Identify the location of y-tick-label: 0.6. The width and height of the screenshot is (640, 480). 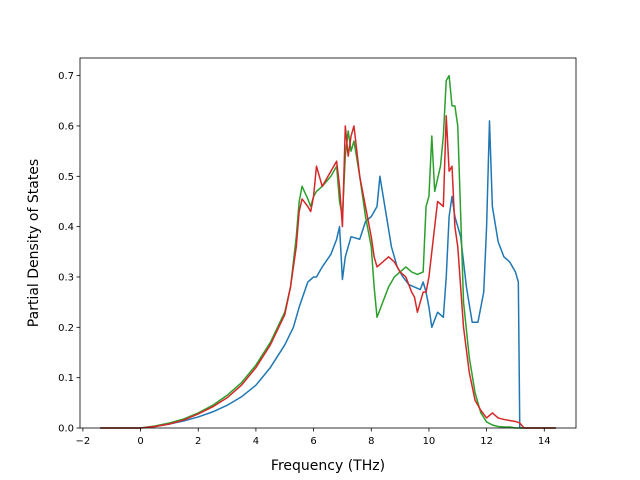
(66, 126).